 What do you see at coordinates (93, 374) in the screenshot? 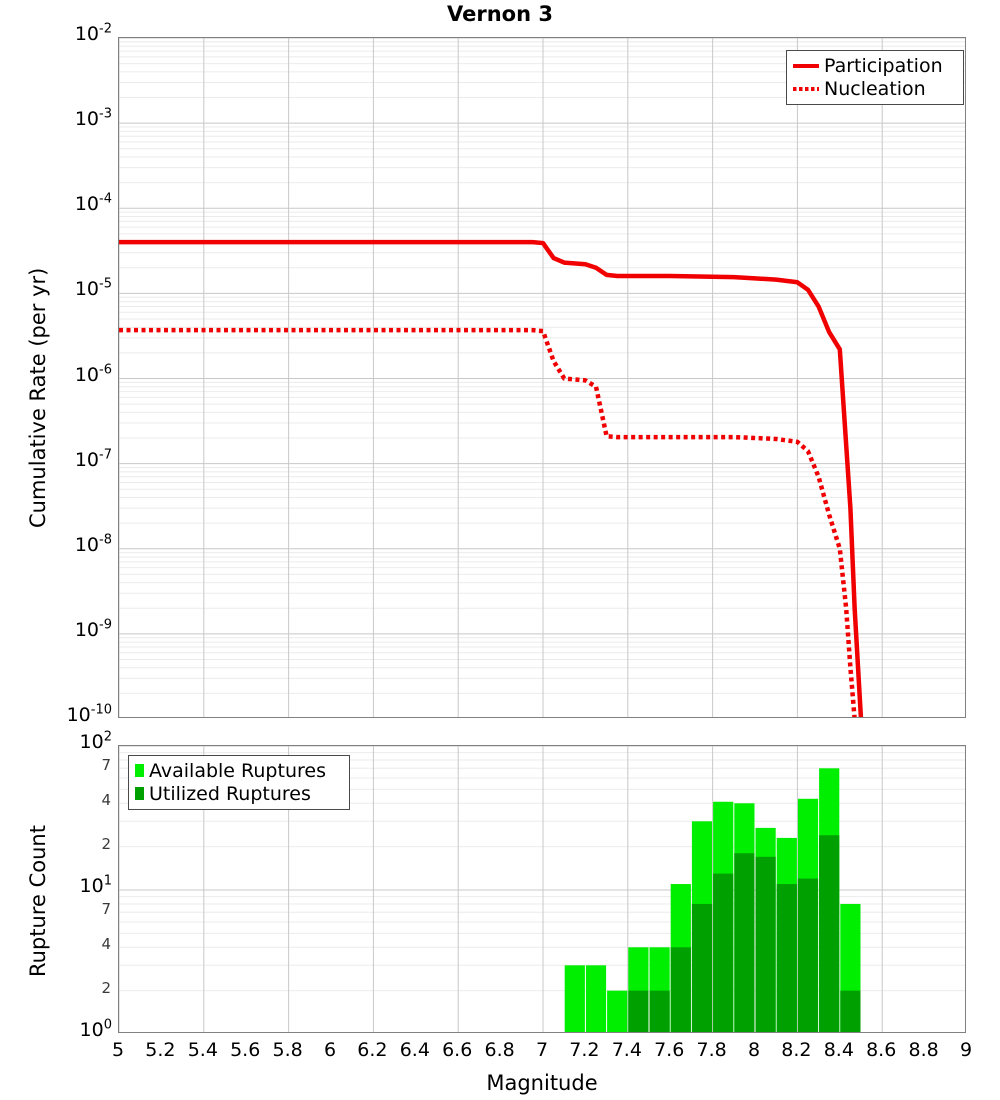
I see `top-y-tick-4: 10⁻⁶` at bounding box center [93, 374].